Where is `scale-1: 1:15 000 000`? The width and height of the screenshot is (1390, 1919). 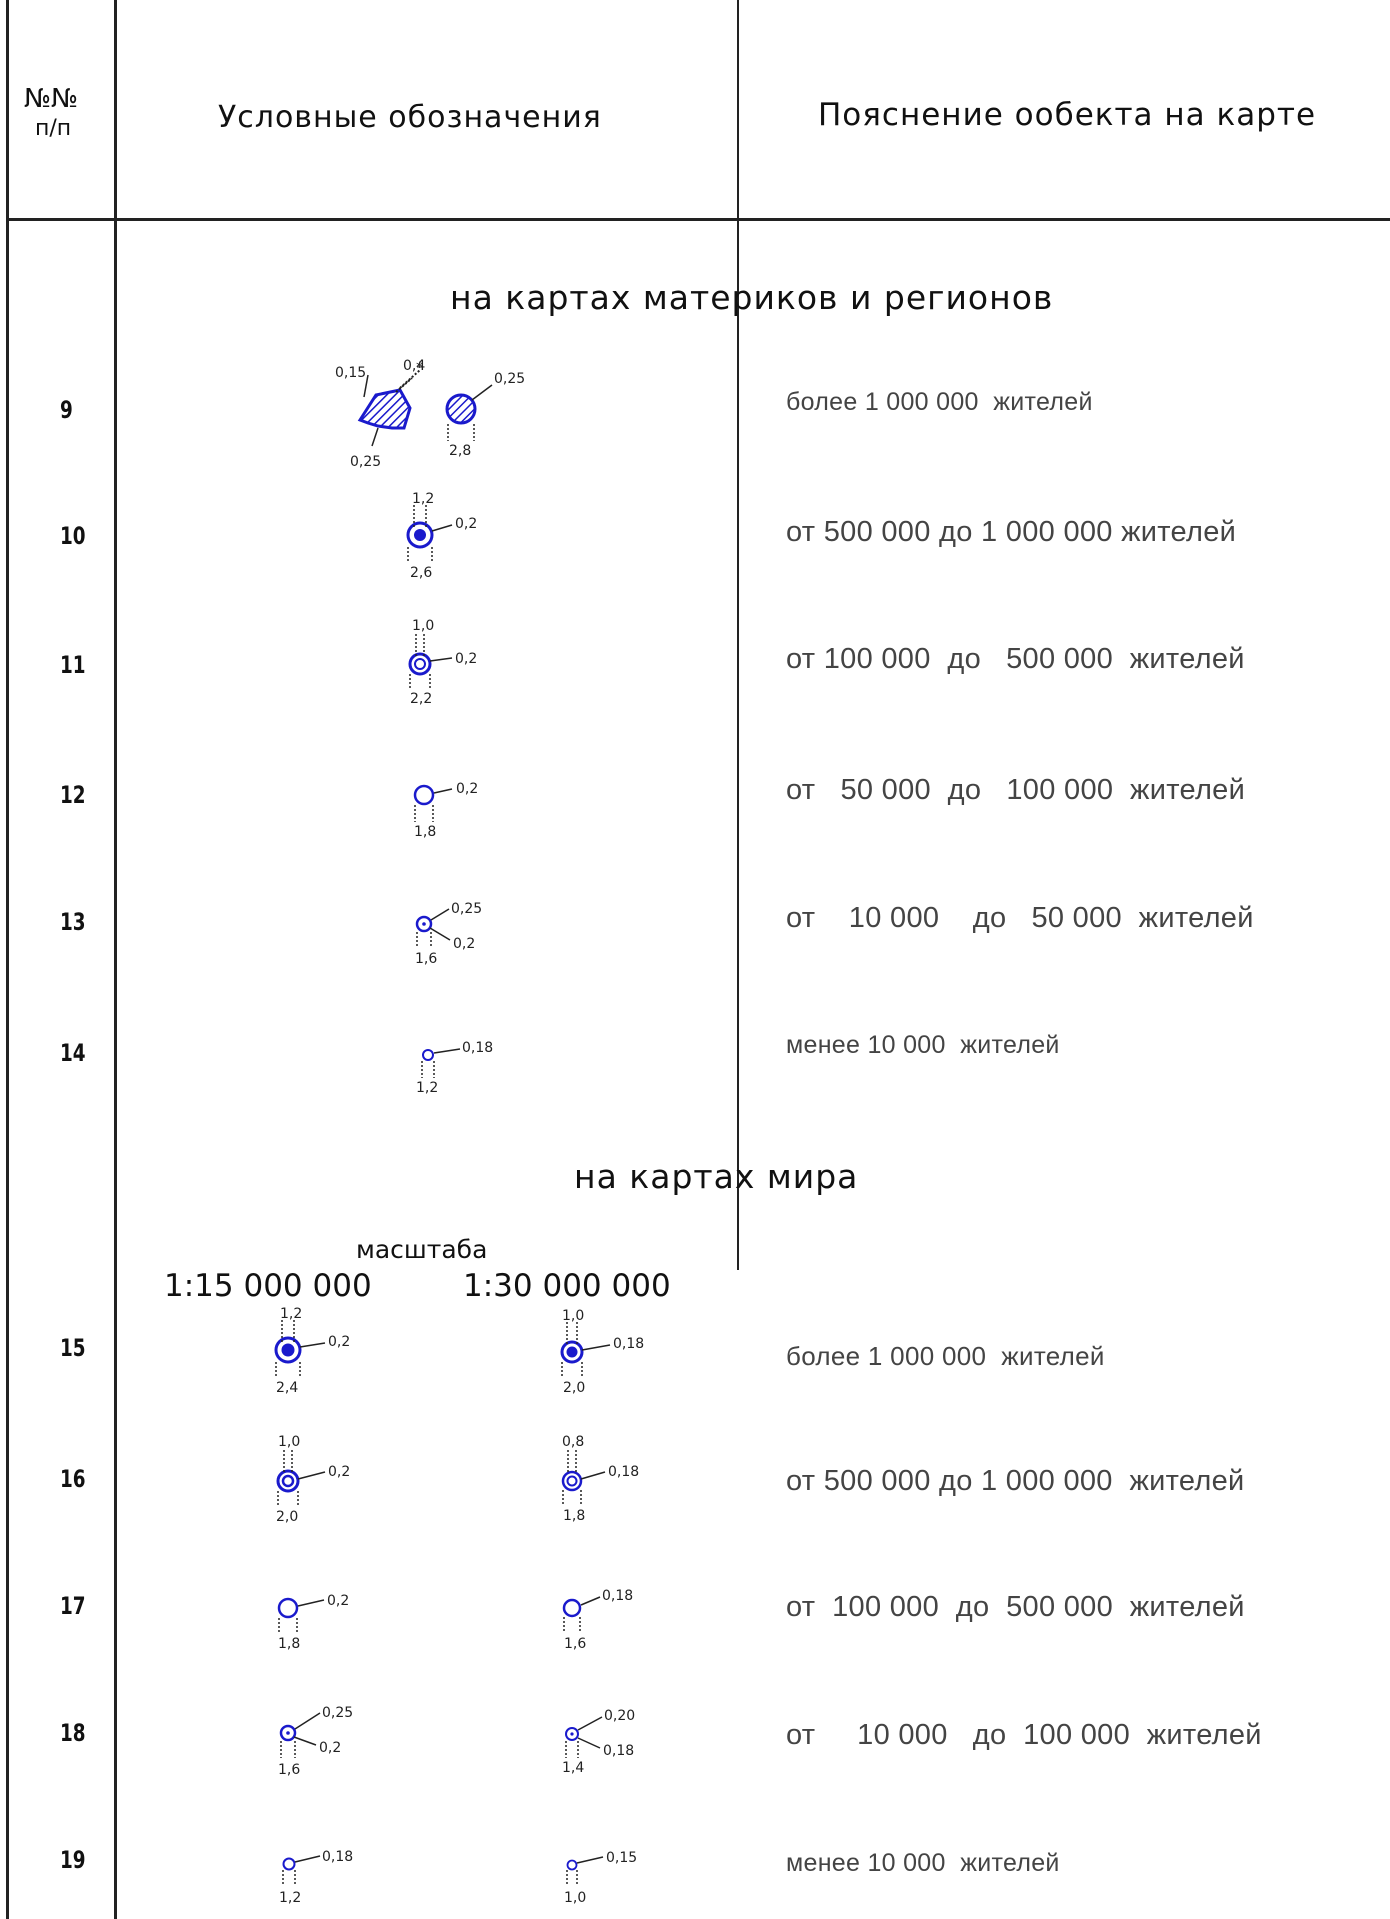
scale-1: 1:15 000 000 is located at coordinates (268, 1286).